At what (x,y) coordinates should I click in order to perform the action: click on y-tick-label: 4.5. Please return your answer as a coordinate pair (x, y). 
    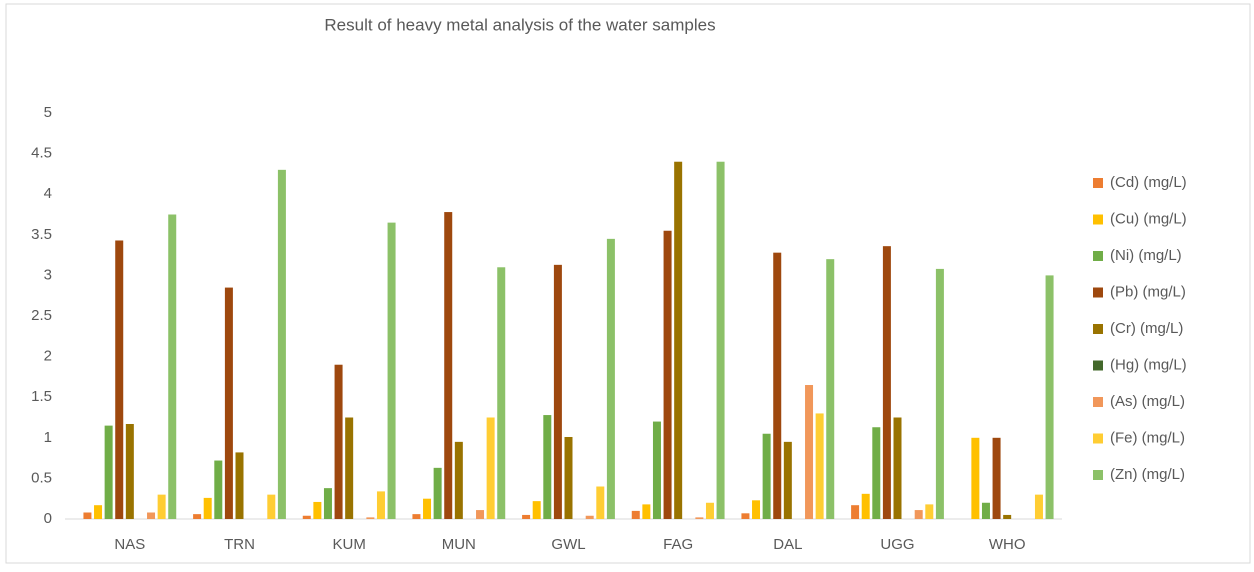
    Looking at the image, I should click on (41, 153).